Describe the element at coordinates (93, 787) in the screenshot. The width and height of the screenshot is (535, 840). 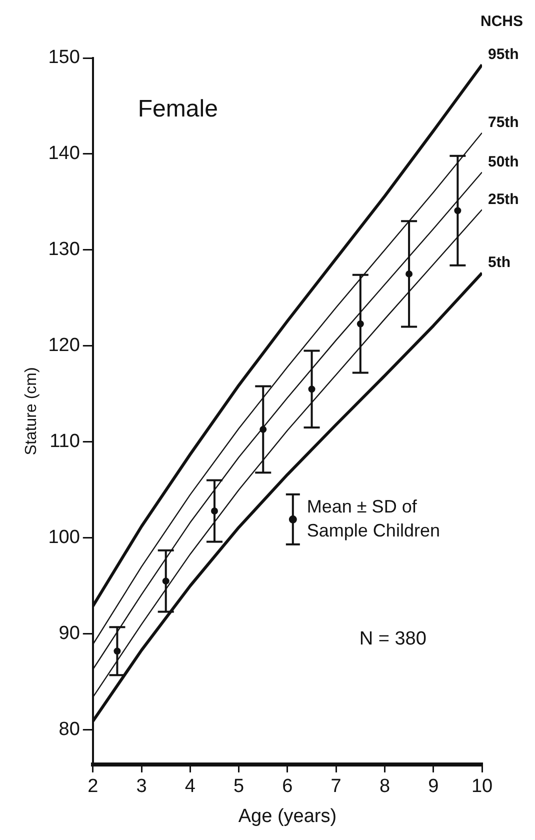
I see `x-tick-label: 2` at that location.